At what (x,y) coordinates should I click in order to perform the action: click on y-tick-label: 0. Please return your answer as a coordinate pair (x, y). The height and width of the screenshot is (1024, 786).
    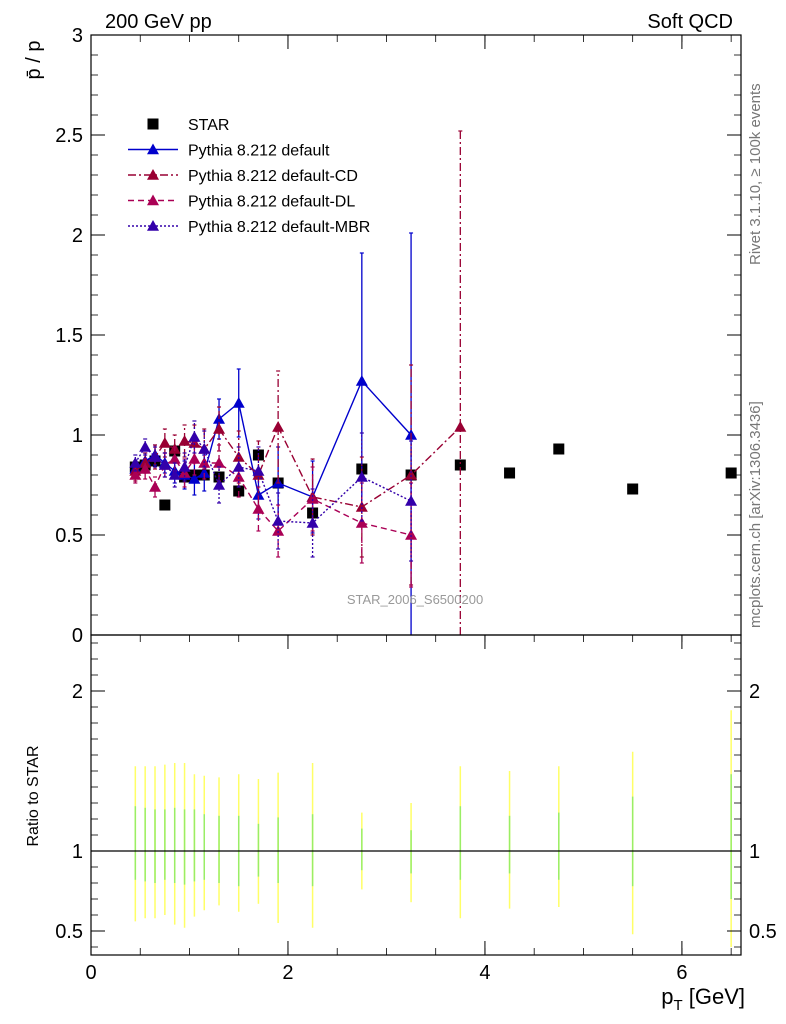
    Looking at the image, I should click on (77, 636).